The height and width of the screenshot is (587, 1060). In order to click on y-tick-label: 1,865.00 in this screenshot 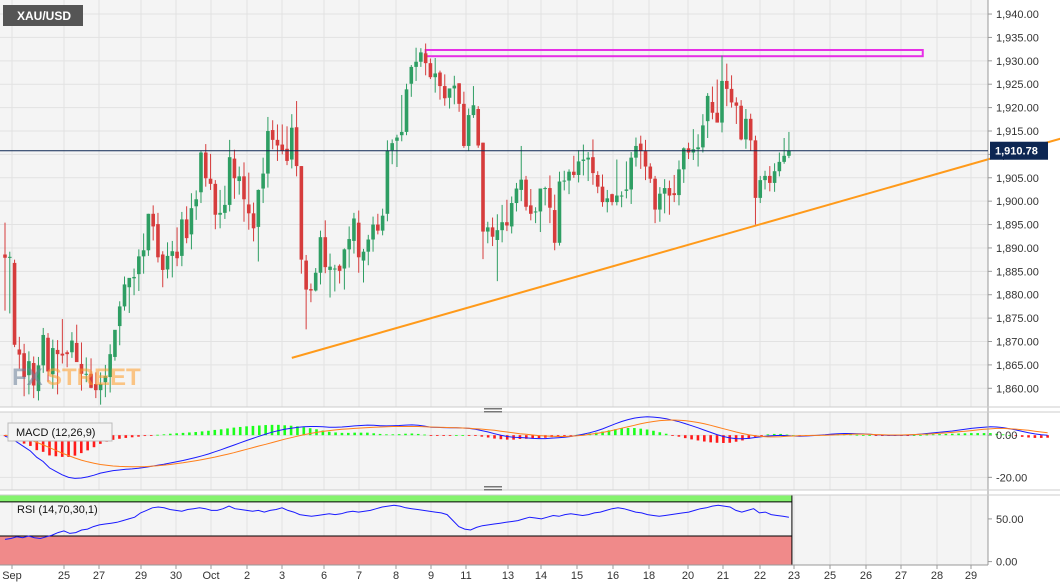, I will do `click(1017, 366)`.